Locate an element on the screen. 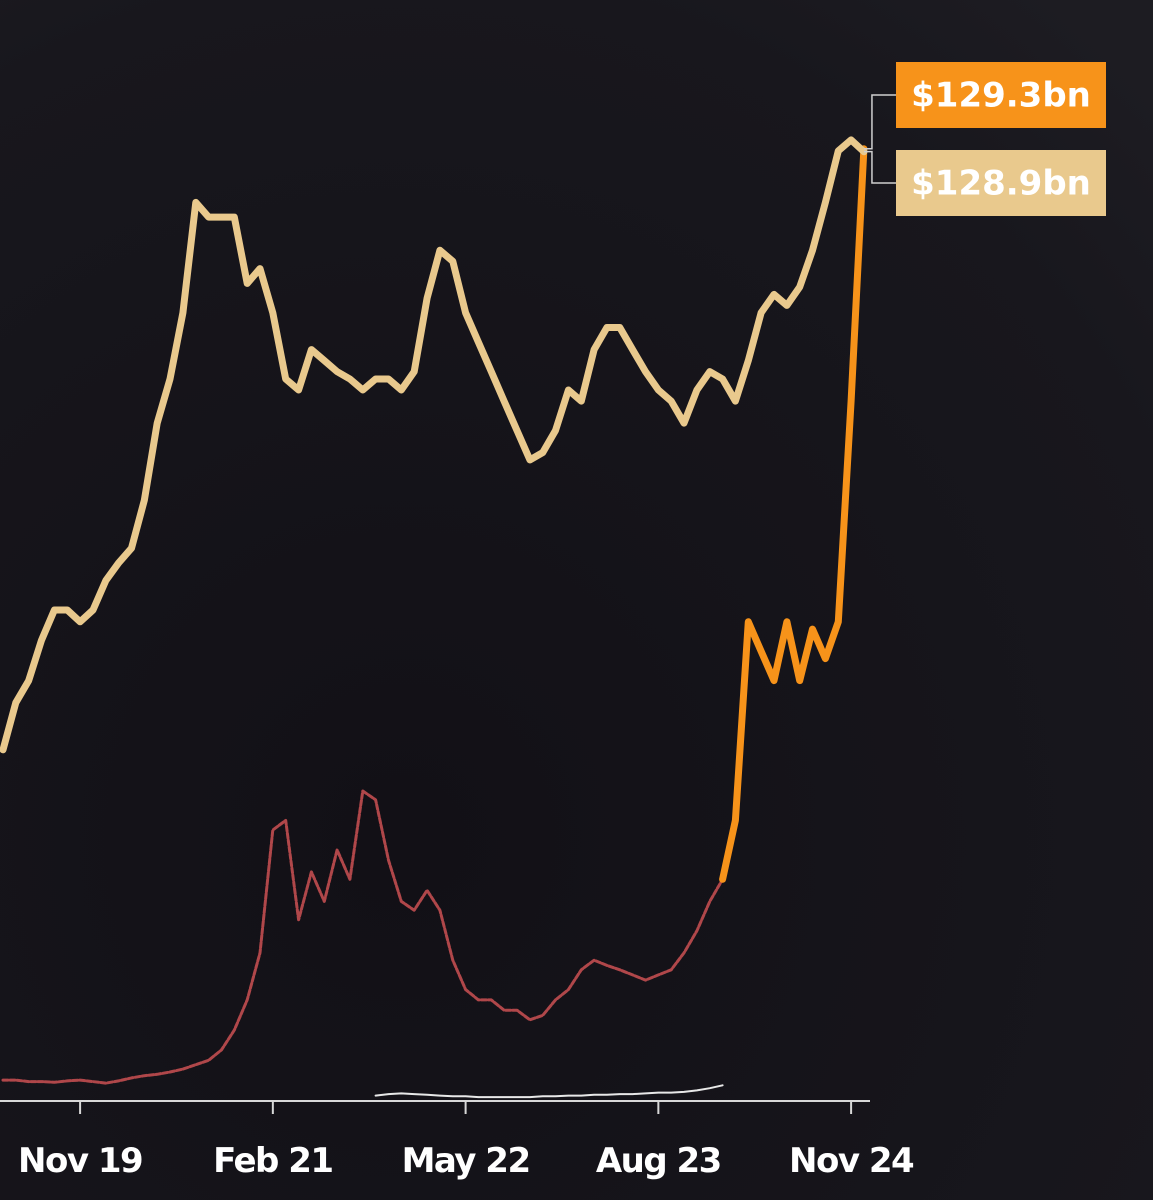  x-tick-label: Aug 23 is located at coordinates (658, 1161).